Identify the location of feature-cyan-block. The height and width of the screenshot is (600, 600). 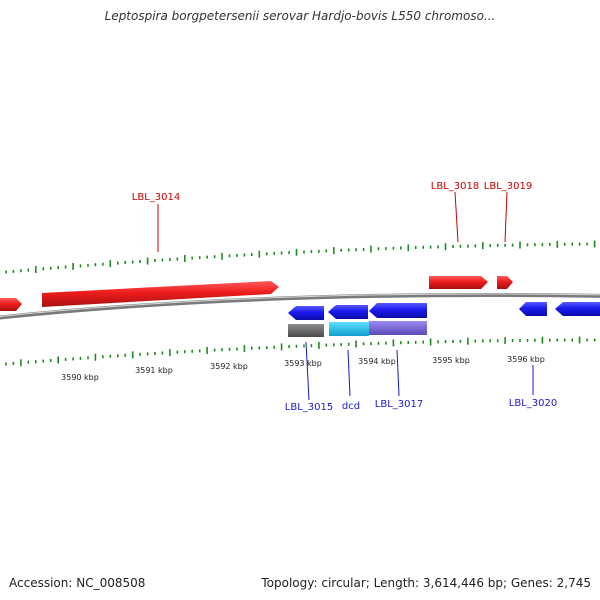
(349, 329).